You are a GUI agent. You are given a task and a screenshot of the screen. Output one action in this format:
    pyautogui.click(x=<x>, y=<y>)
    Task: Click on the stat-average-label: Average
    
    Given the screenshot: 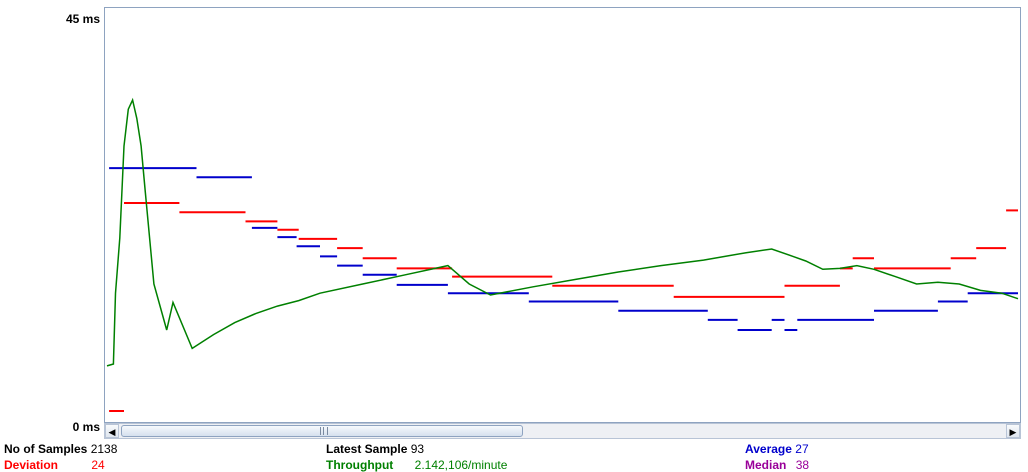 What is the action you would take?
    pyautogui.click(x=768, y=449)
    